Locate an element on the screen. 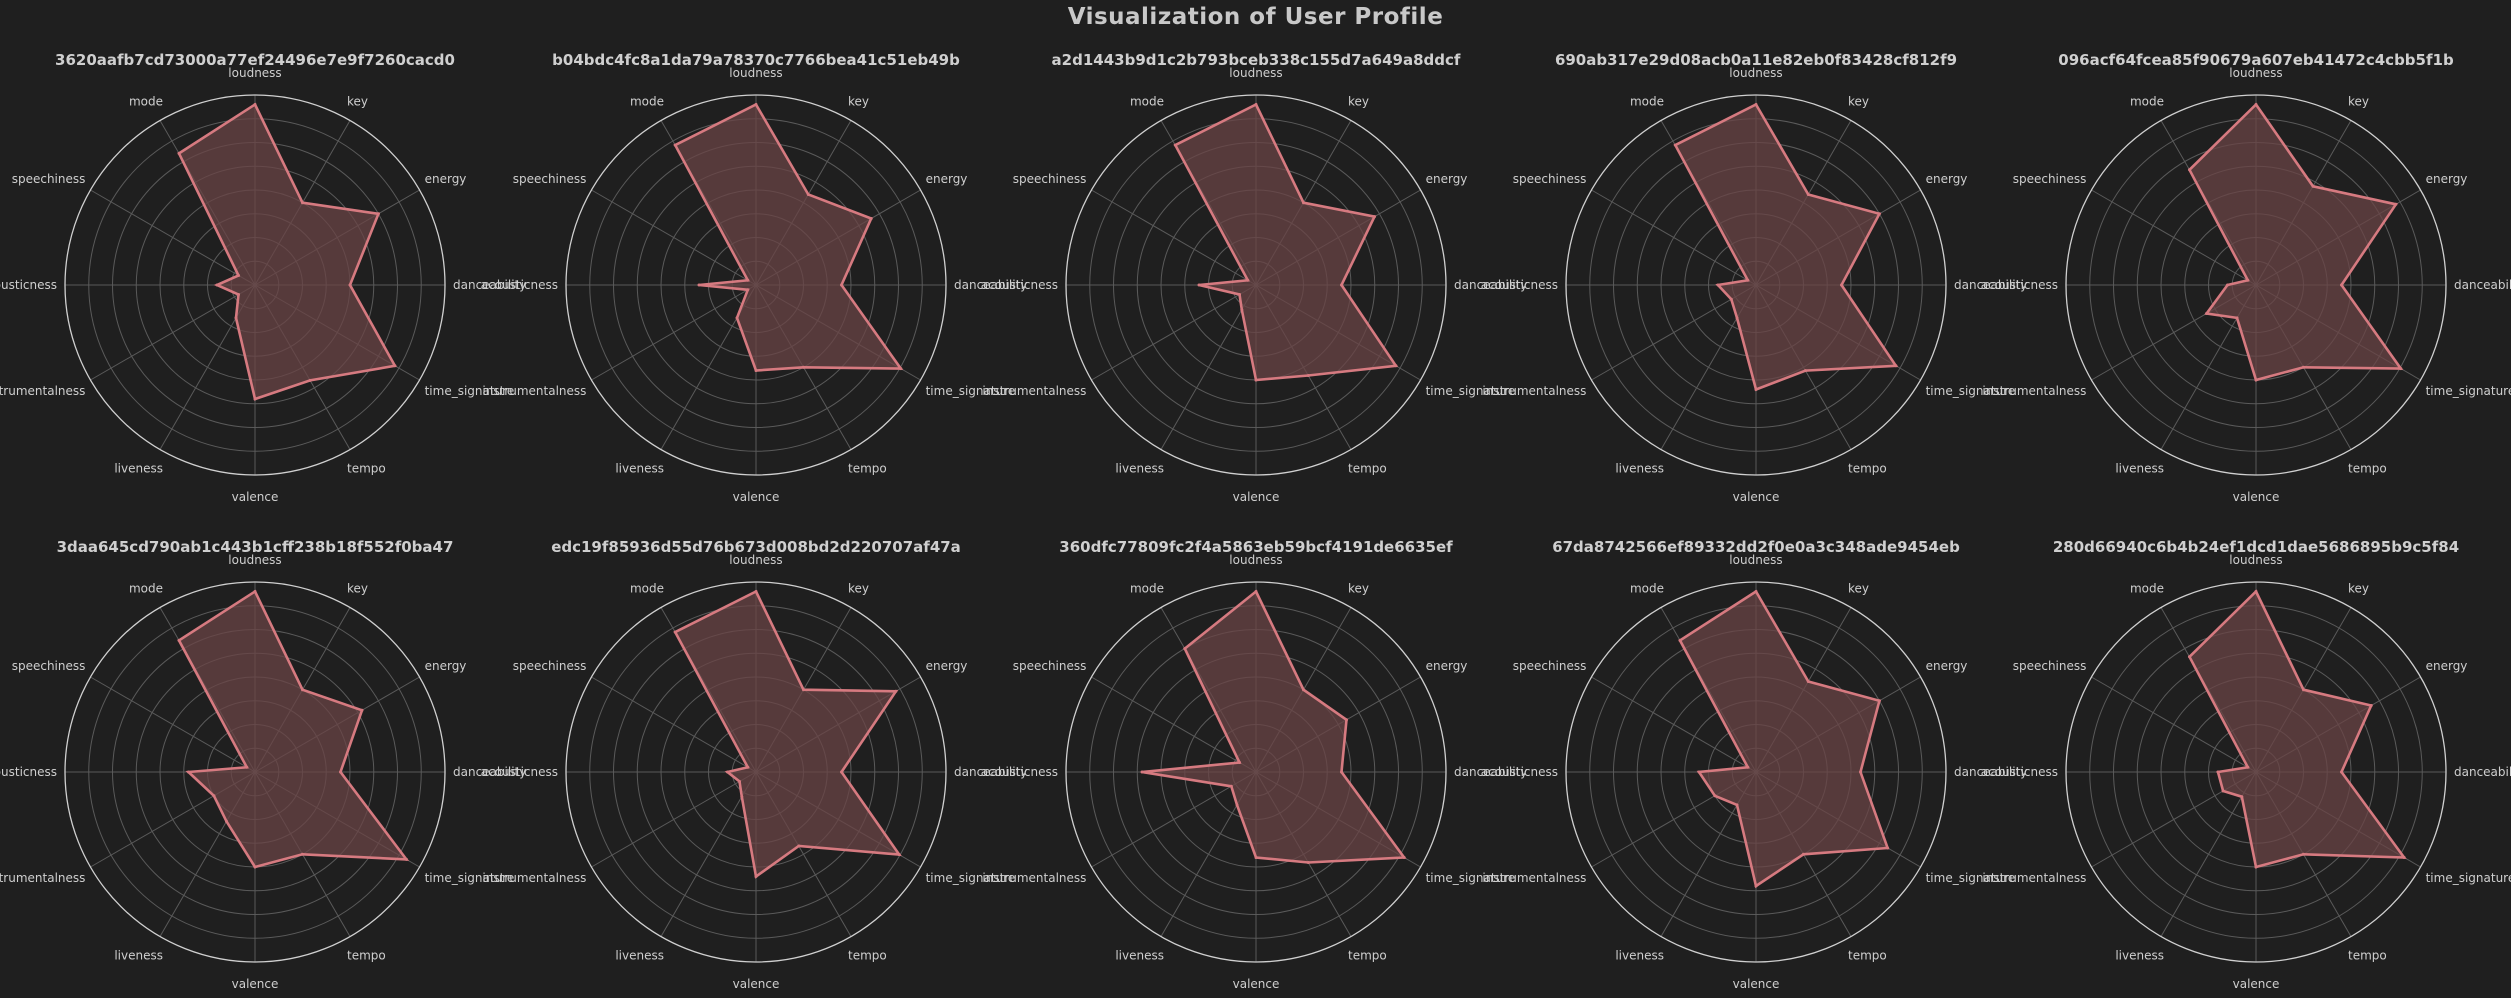 The width and height of the screenshot is (2511, 998). category-label: valence is located at coordinates (1256, 984).